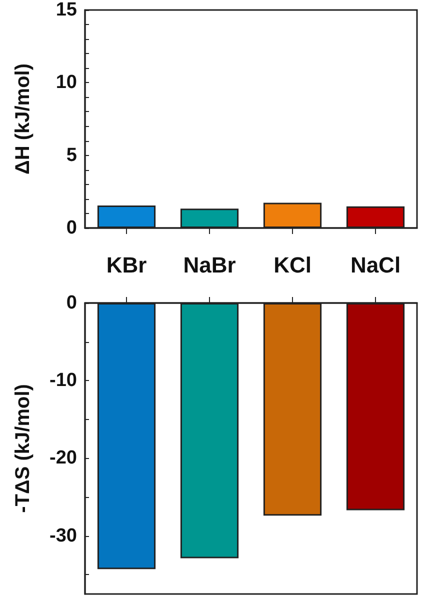 The height and width of the screenshot is (597, 421). What do you see at coordinates (209, 265) in the screenshot?
I see `x-tick-label: NaBr` at bounding box center [209, 265].